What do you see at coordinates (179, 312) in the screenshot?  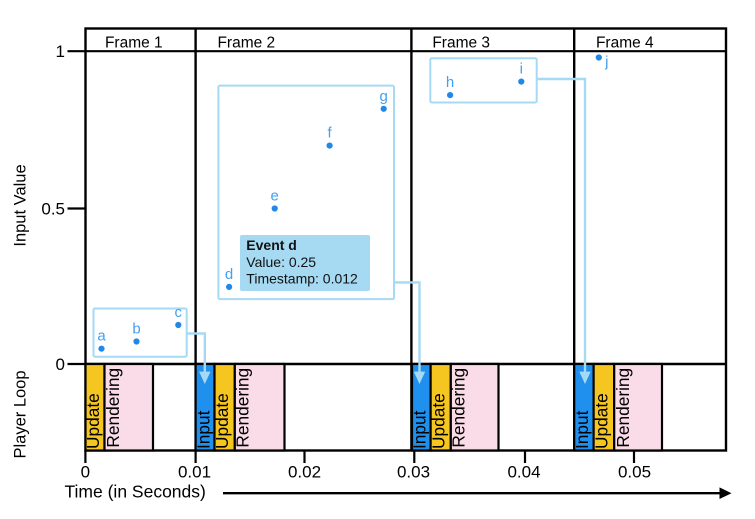 I see `svg-text: c` at bounding box center [179, 312].